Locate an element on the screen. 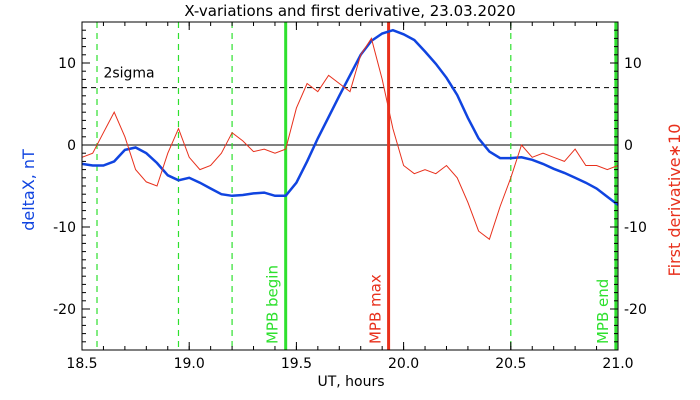 The height and width of the screenshot is (400, 700). x-tick-label-2: 19.5 is located at coordinates (296, 364).